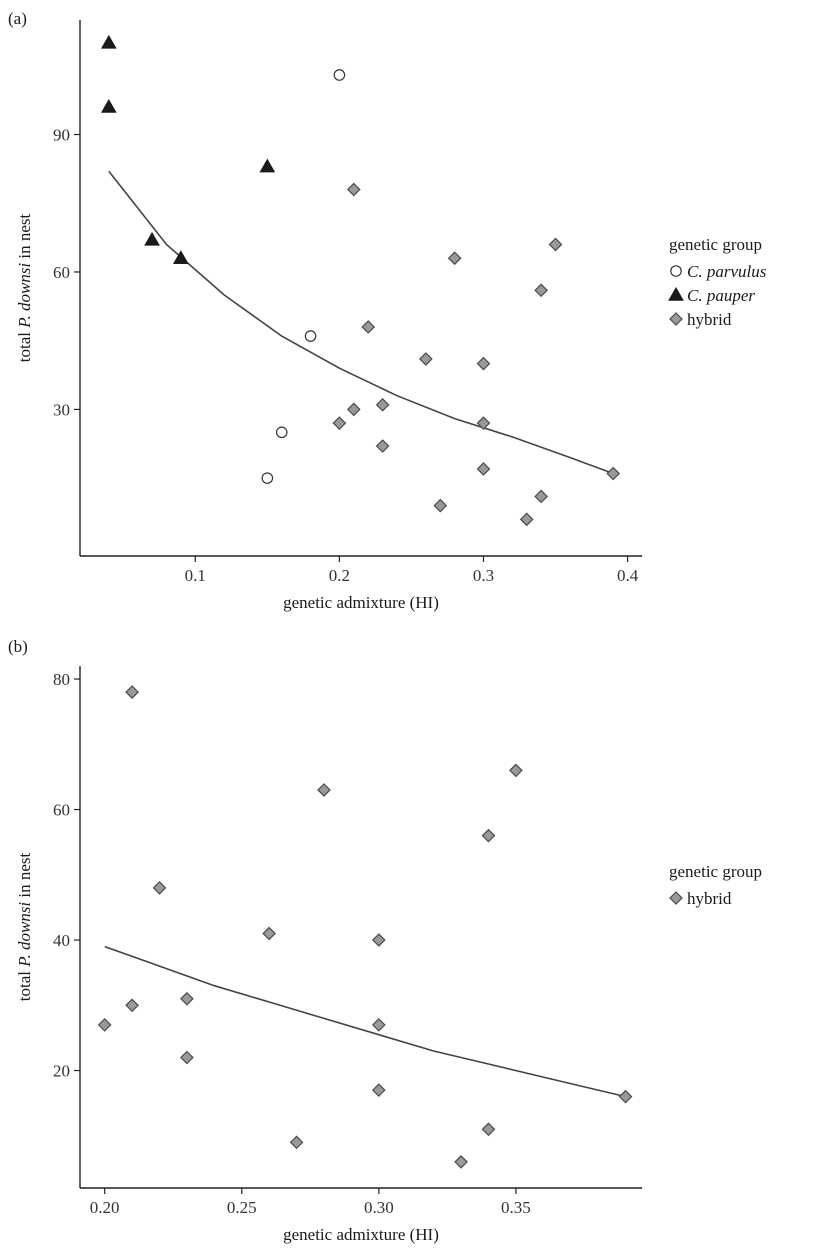  I want to click on x-tick-label: 0.30, so click(379, 1207).